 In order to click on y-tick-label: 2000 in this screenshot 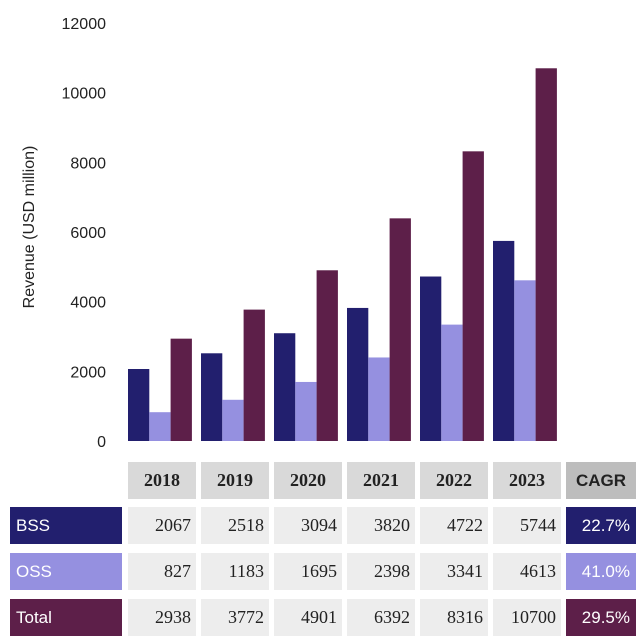, I will do `click(88, 372)`.